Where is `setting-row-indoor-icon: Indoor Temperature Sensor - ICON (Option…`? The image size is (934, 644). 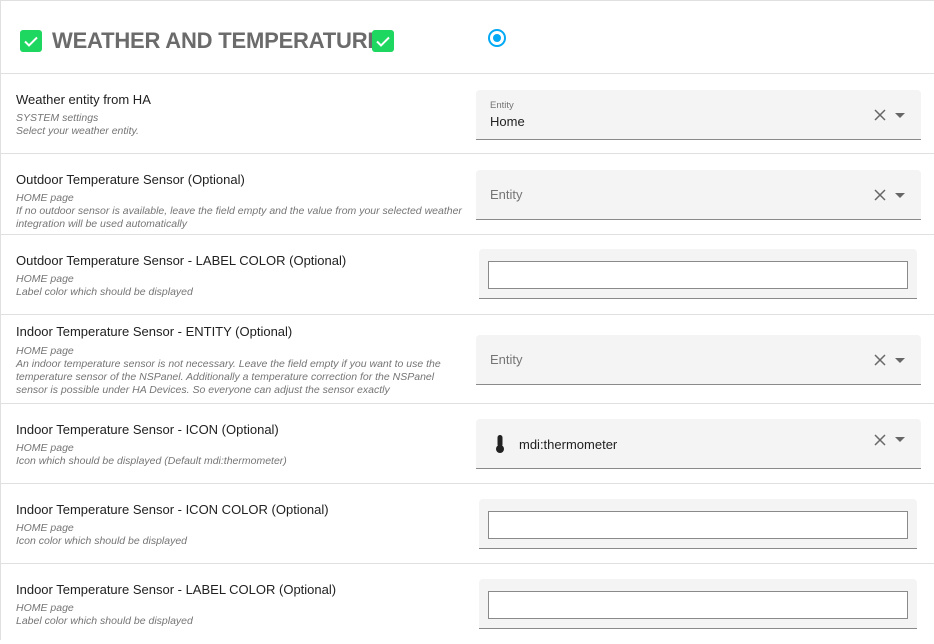
setting-row-indoor-icon: Indoor Temperature Sensor - ICON (Option… is located at coordinates (467, 444).